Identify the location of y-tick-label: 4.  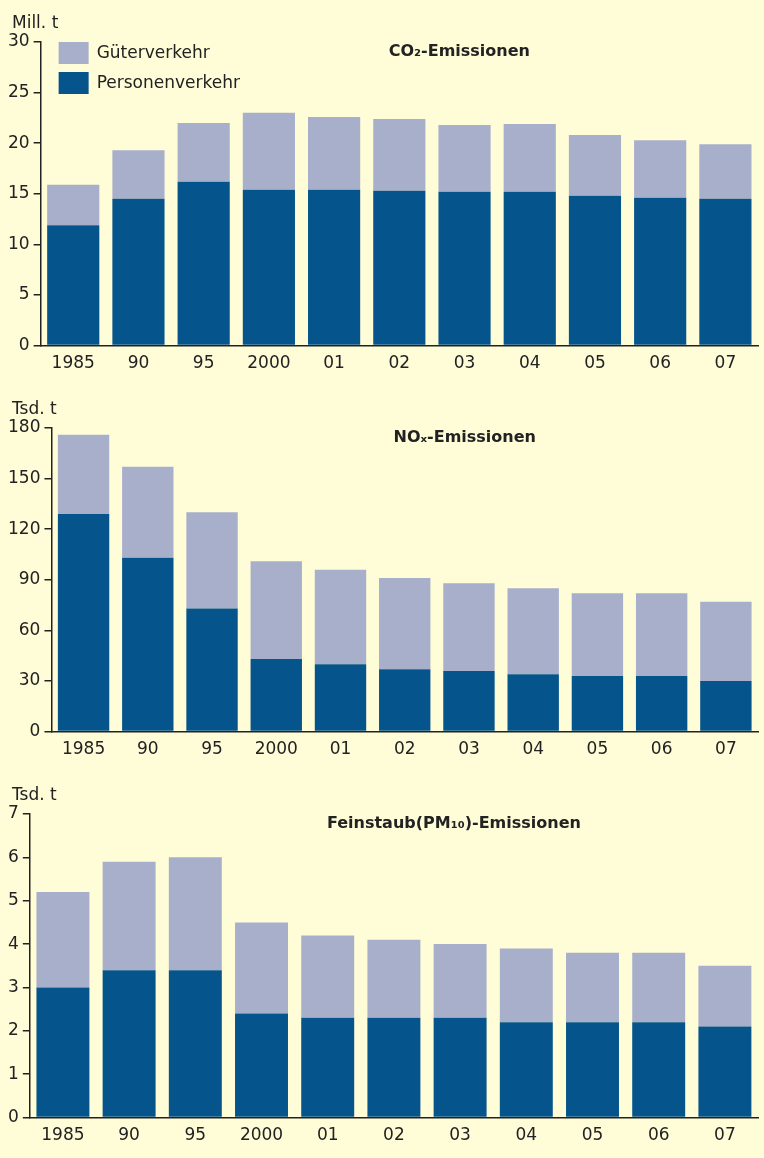
(13, 942).